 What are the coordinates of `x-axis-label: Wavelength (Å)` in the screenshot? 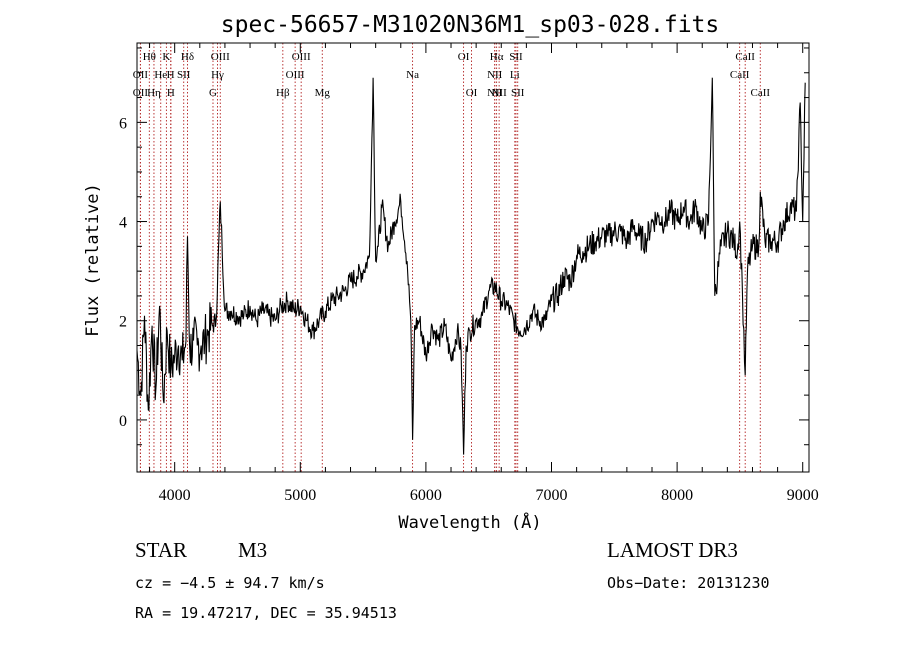 It's located at (469, 522).